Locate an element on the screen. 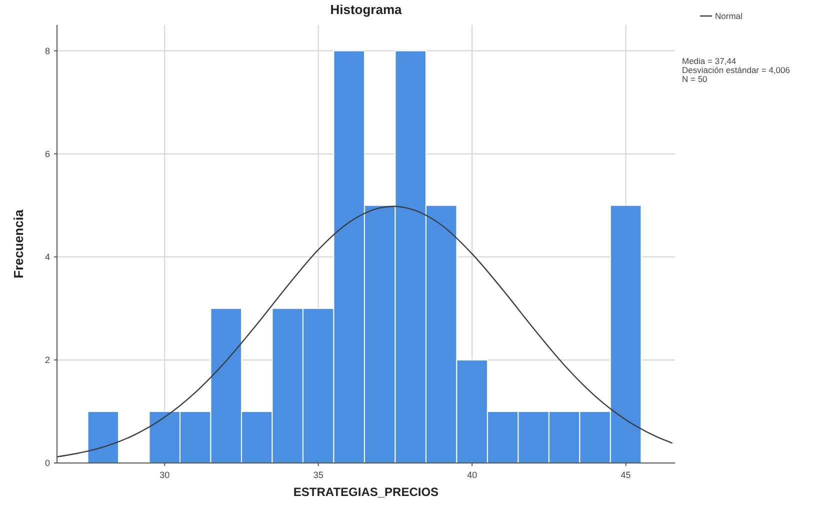 This screenshot has height=524, width=832. text: Desviación estándar = 4,006 is located at coordinates (736, 70).